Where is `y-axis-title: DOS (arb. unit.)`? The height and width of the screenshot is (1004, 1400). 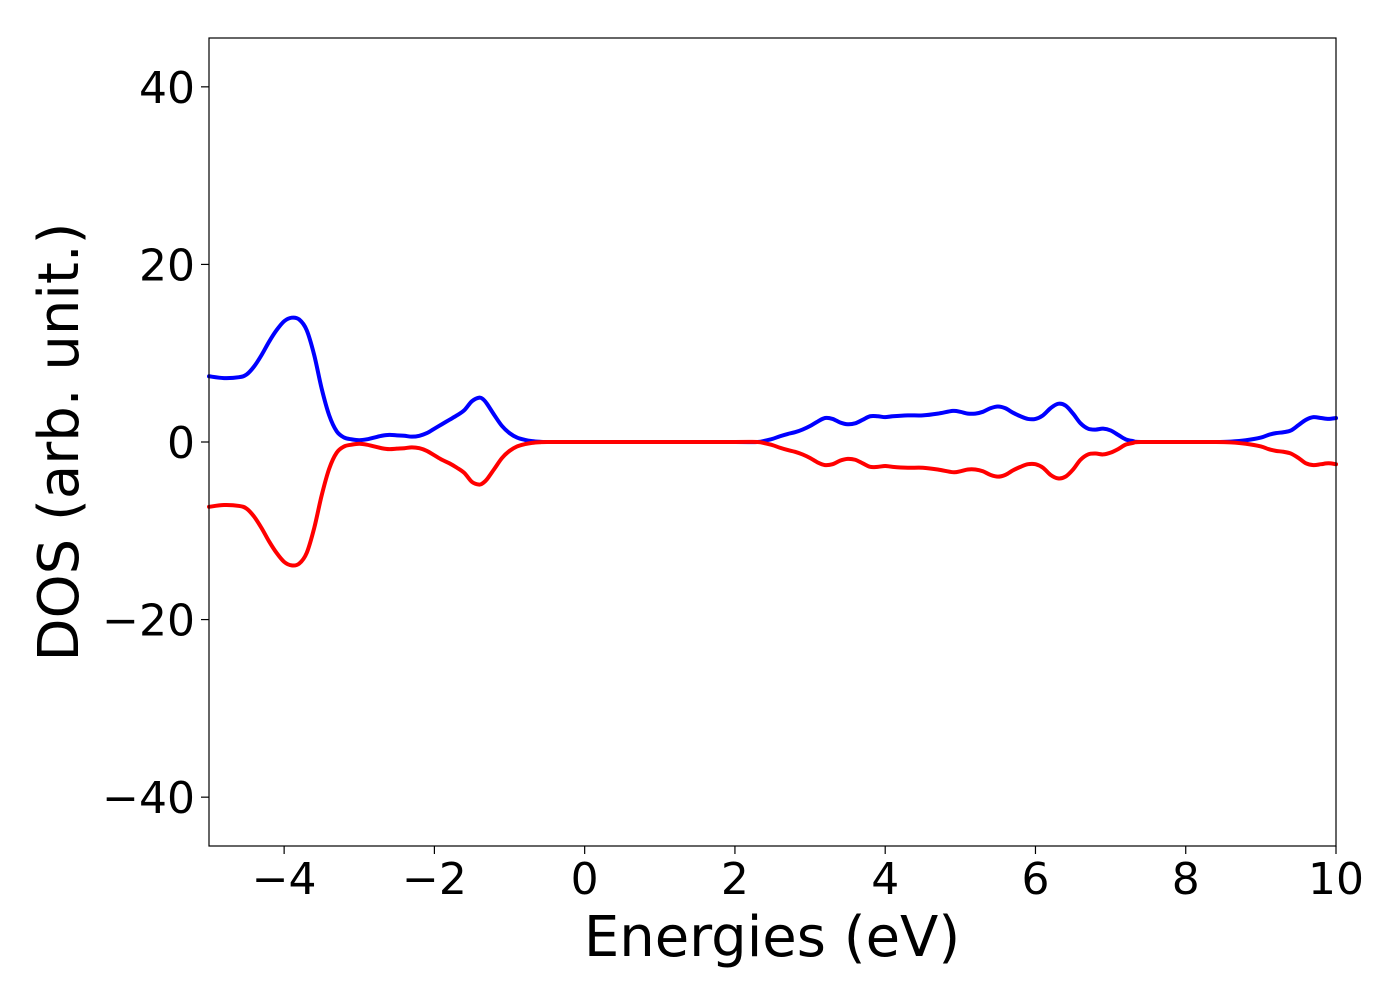
y-axis-title: DOS (arb. unit.) is located at coordinates (59, 441).